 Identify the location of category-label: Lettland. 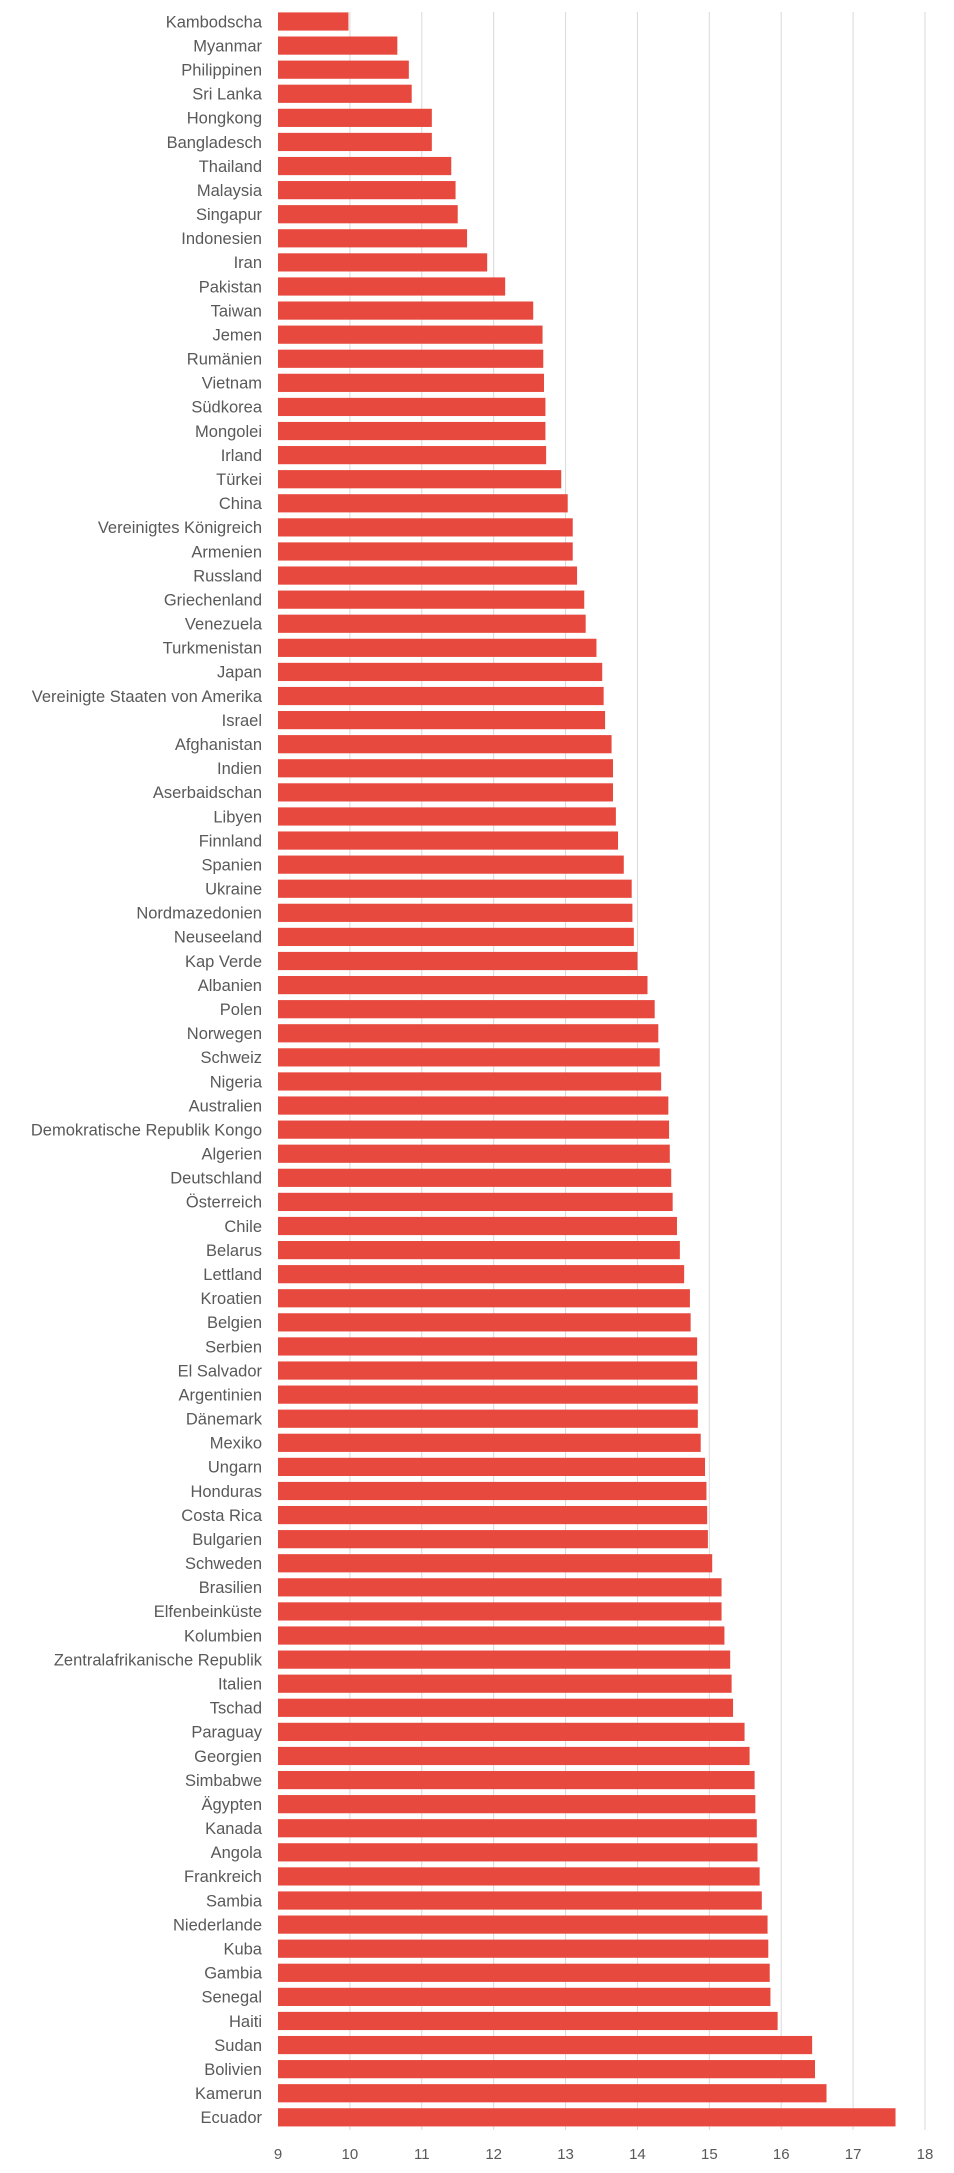
(232, 1275).